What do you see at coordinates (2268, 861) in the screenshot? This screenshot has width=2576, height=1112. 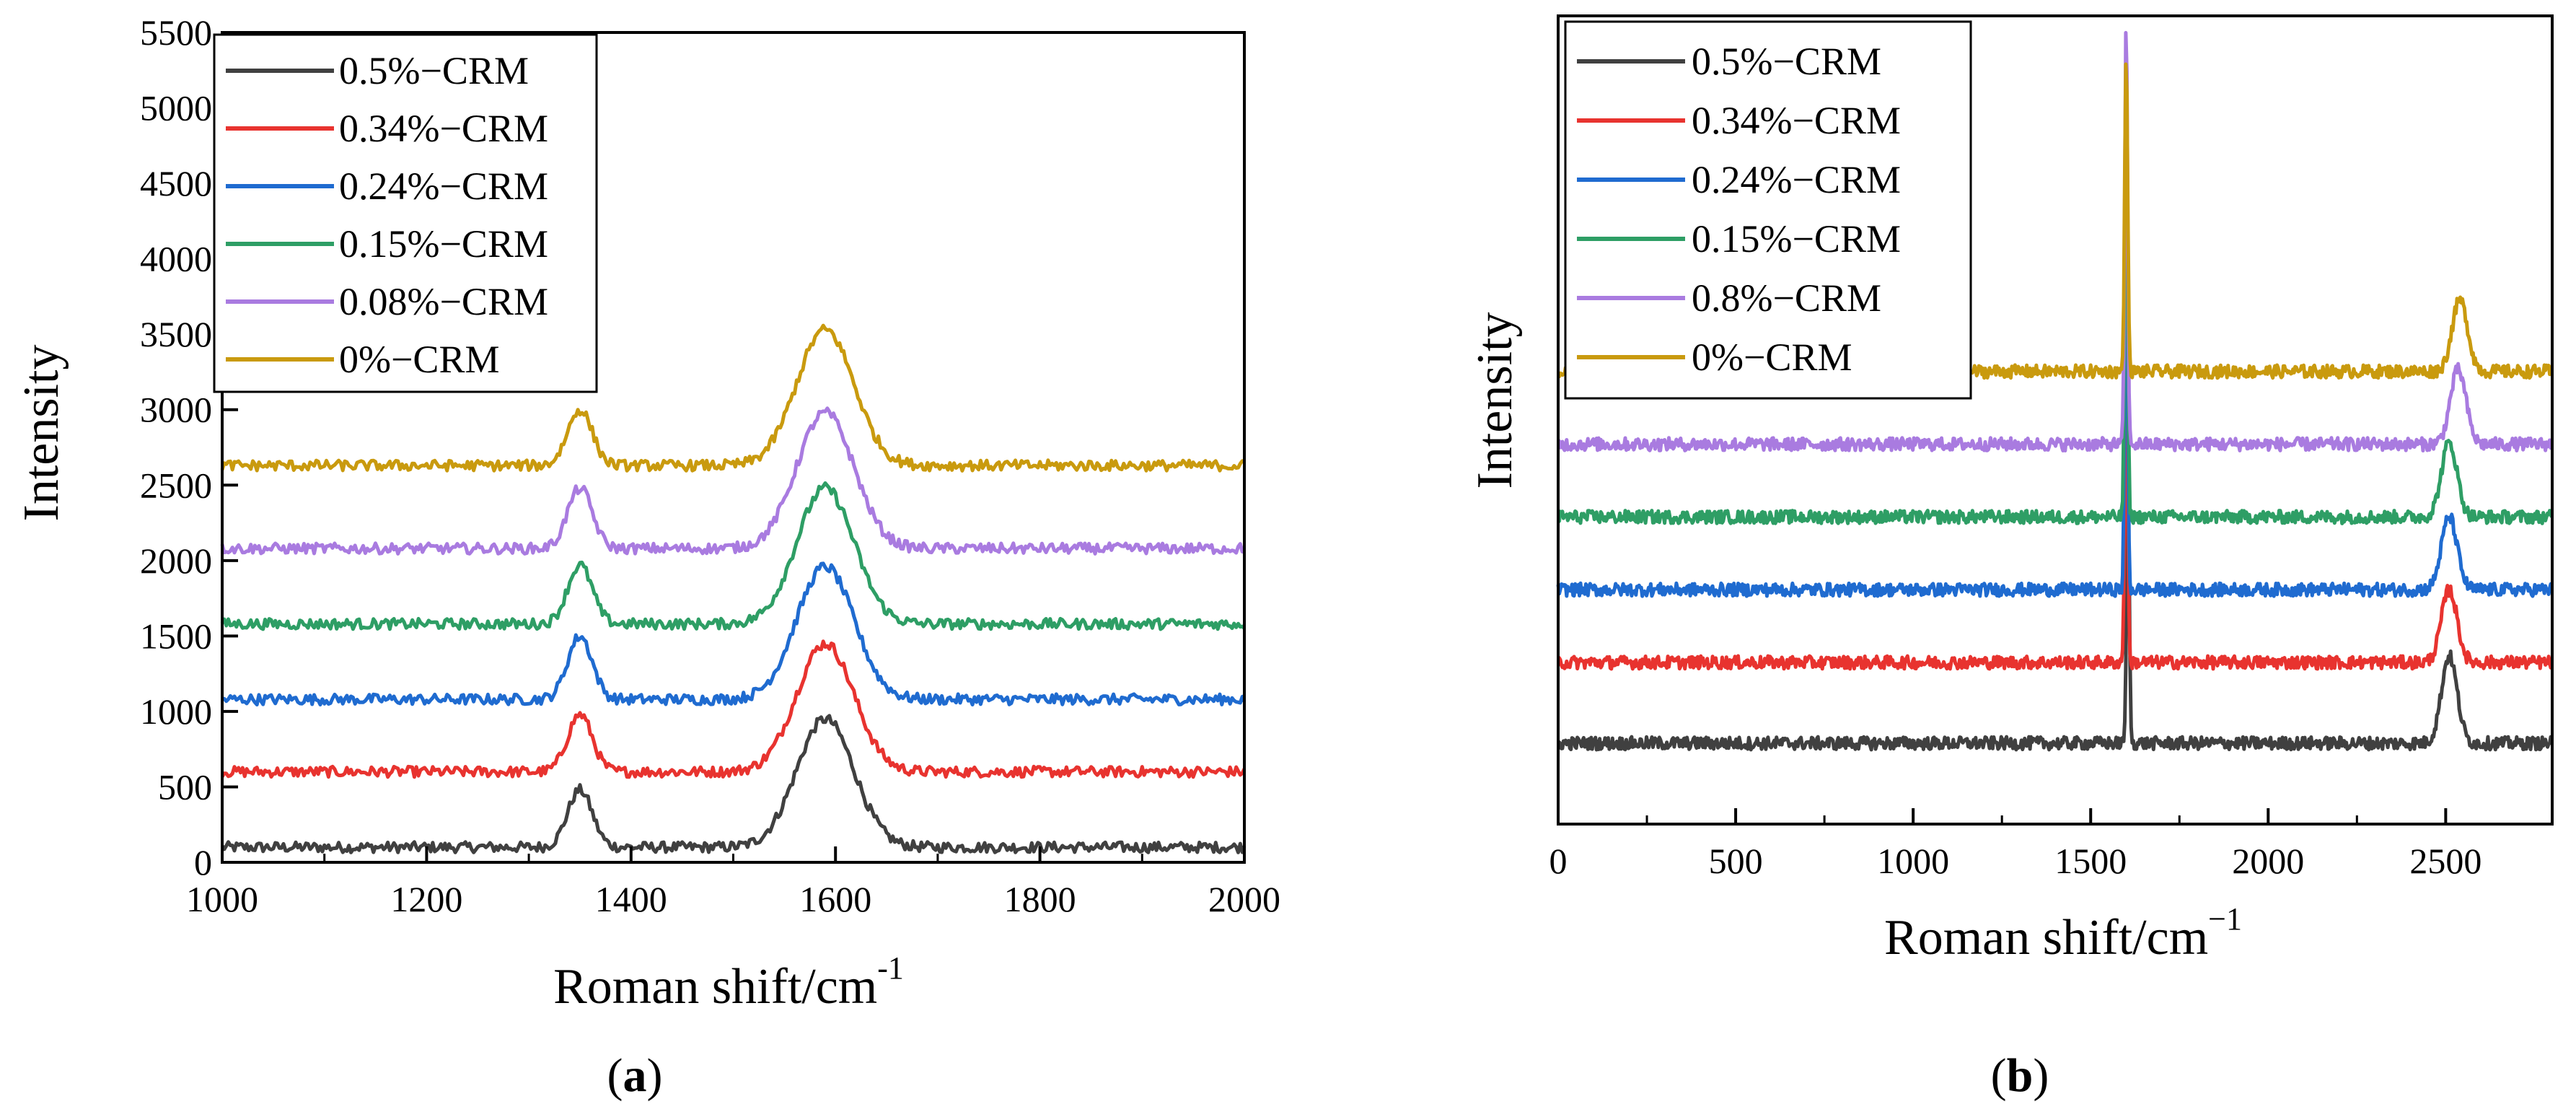 I see `x-tick-label-b-4: 2000` at bounding box center [2268, 861].